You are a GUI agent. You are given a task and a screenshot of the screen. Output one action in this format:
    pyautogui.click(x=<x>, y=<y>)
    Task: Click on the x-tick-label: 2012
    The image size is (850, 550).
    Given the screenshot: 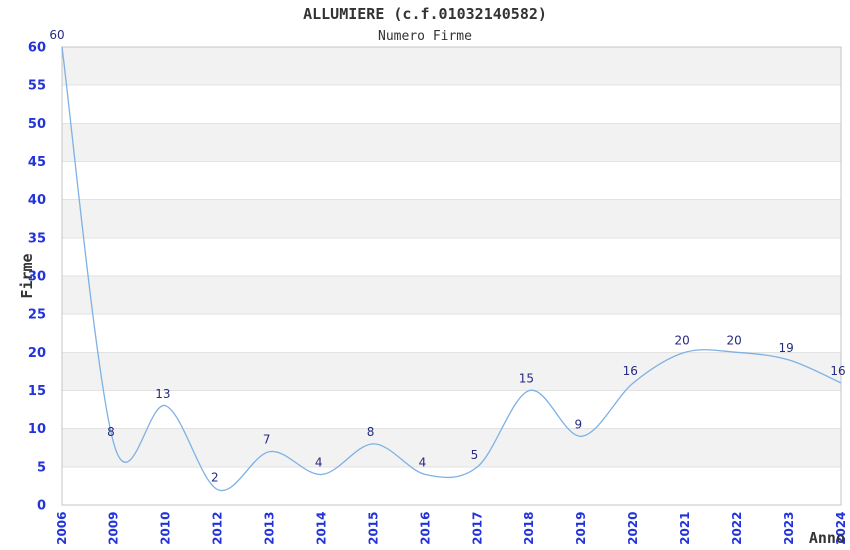 What is the action you would take?
    pyautogui.click(x=218, y=528)
    